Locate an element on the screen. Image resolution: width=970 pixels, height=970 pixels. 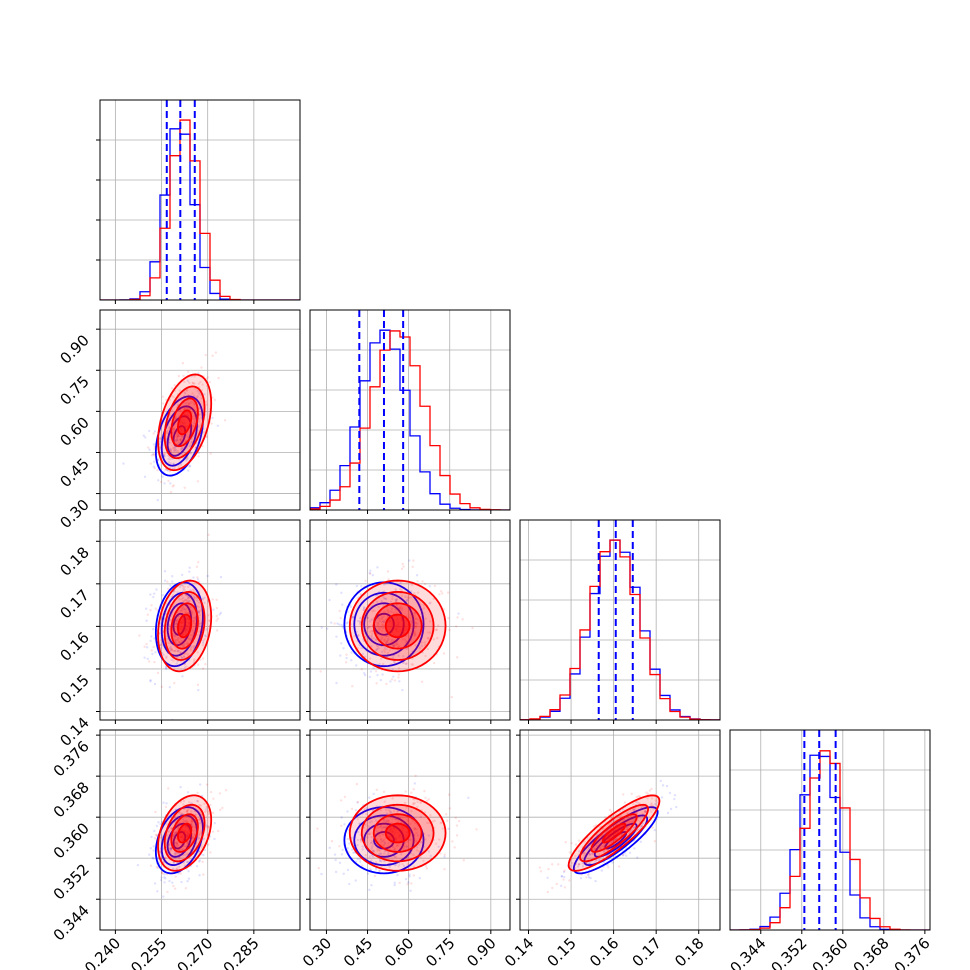
scatter-panel is located at coordinates (618, 831).